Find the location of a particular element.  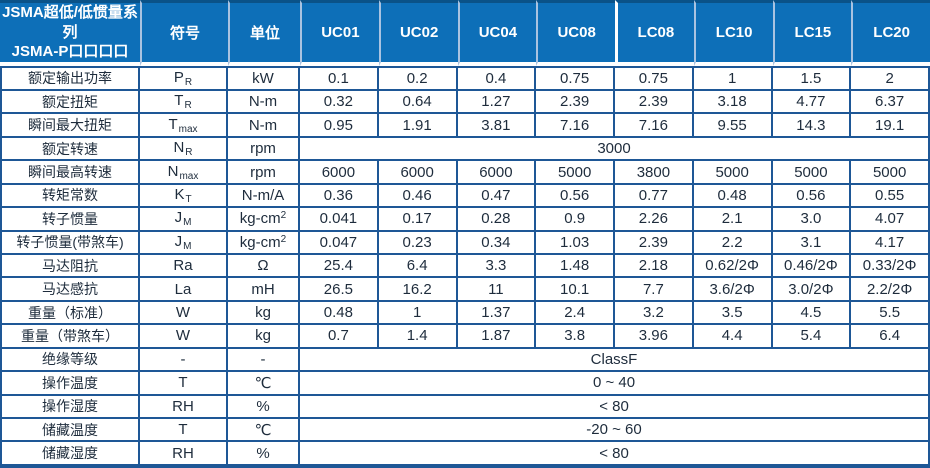

spec-value-uc02: 0.23 is located at coordinates (418, 243).